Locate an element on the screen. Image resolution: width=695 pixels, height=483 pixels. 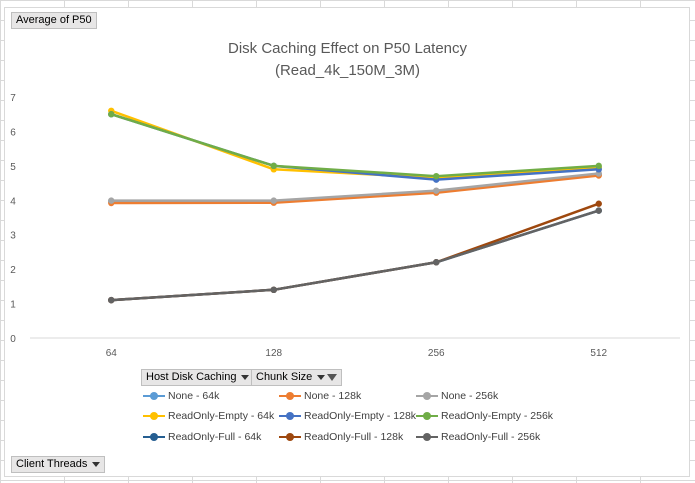
host-disk-caching-field-button: Host Disk Caching is located at coordinates (204, 377).